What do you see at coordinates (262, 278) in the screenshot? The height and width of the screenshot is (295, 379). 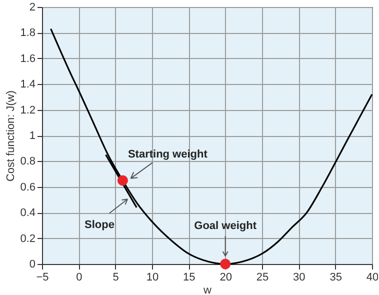 I see `x-tick-label: 25` at bounding box center [262, 278].